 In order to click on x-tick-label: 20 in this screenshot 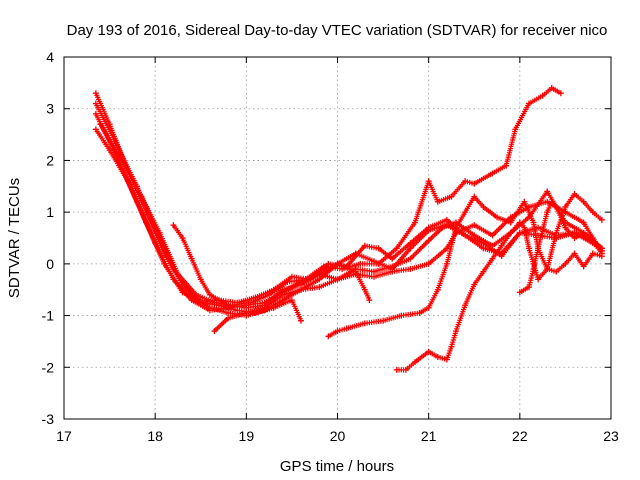, I will do `click(338, 436)`.